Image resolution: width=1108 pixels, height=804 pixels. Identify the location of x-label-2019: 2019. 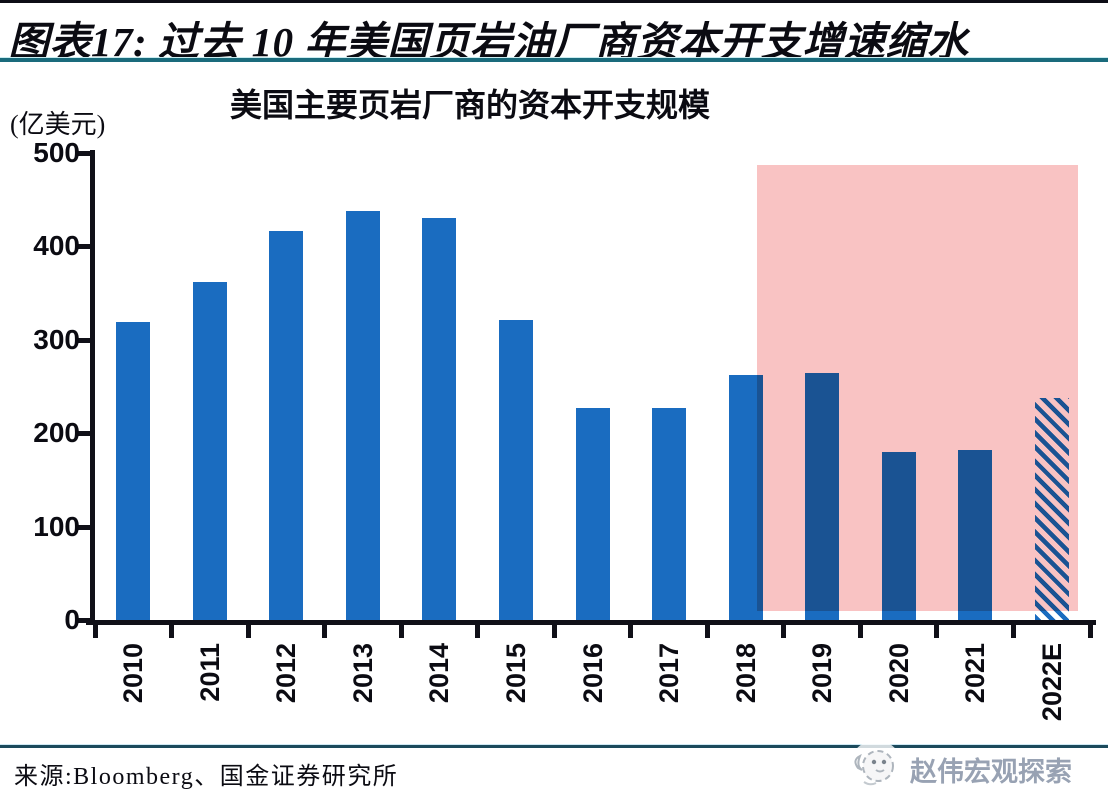
(822, 673).